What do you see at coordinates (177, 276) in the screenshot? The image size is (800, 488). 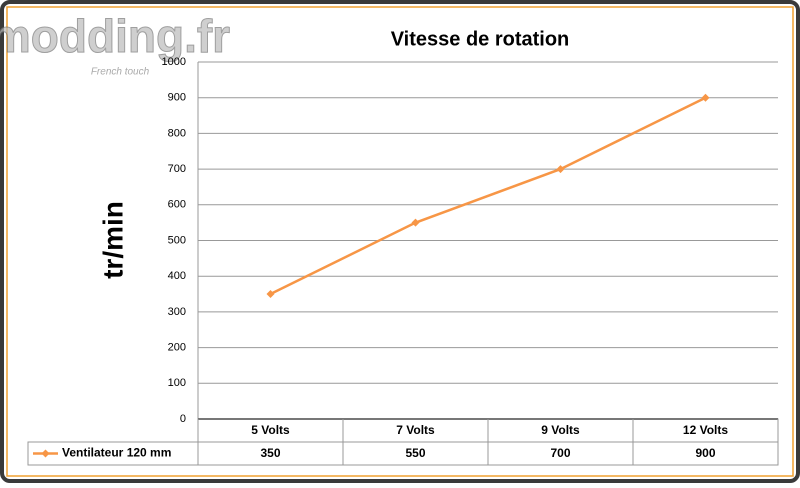 I see `y-tick-label: 400` at bounding box center [177, 276].